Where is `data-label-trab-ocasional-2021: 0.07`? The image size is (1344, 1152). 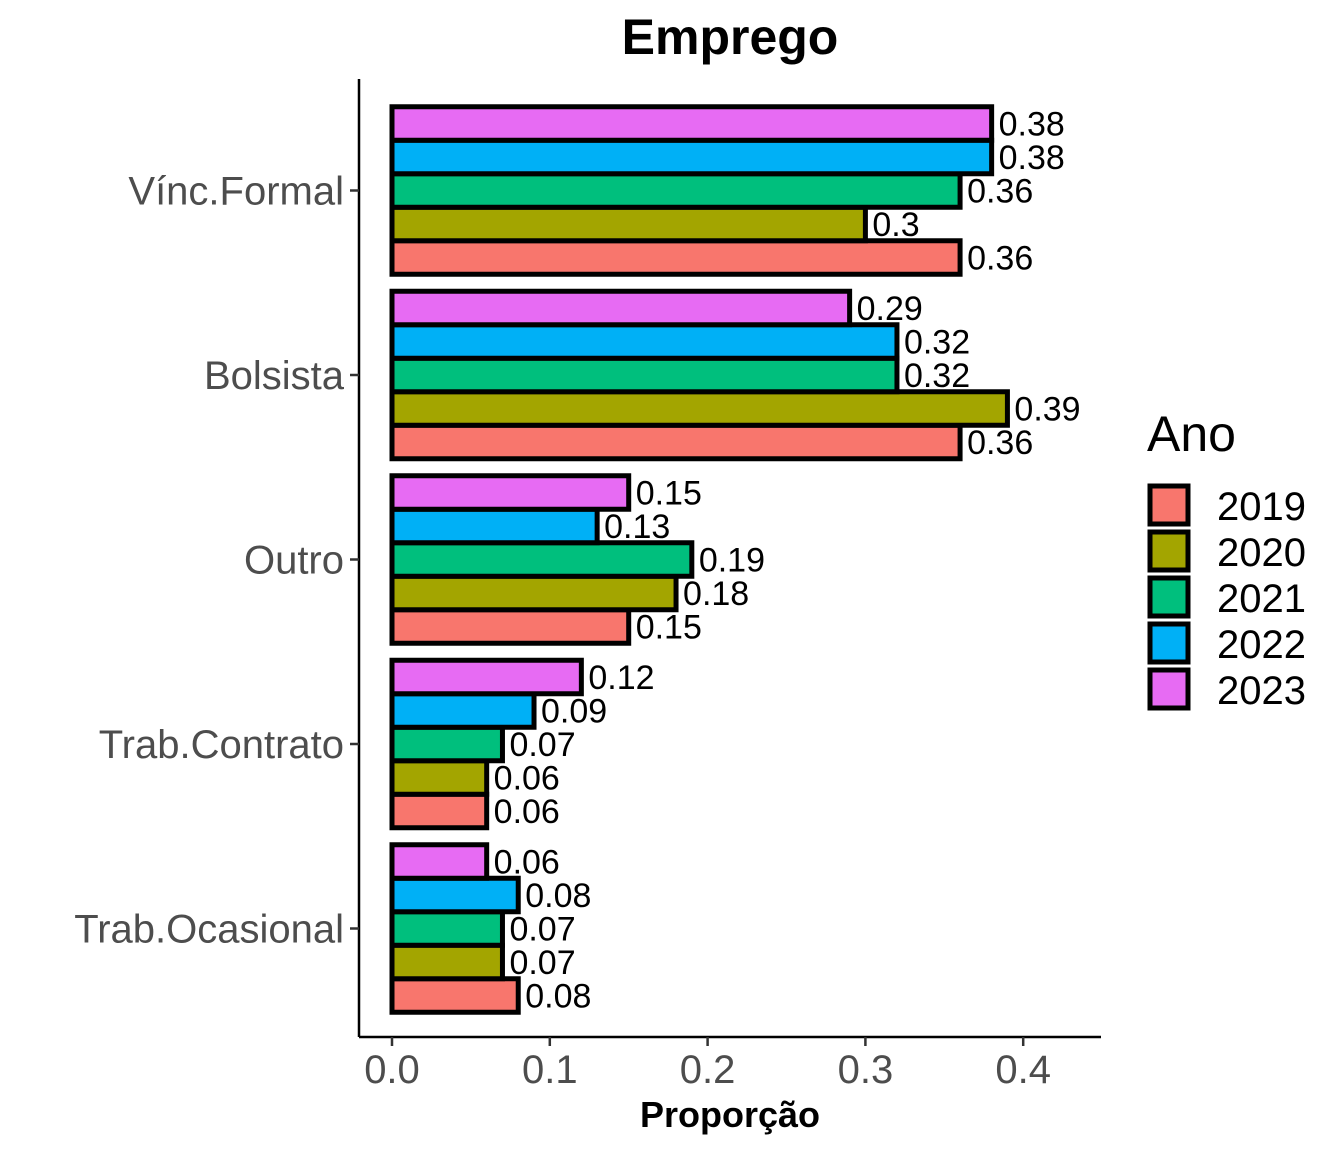
data-label-trab-ocasional-2021: 0.07 is located at coordinates (542, 930).